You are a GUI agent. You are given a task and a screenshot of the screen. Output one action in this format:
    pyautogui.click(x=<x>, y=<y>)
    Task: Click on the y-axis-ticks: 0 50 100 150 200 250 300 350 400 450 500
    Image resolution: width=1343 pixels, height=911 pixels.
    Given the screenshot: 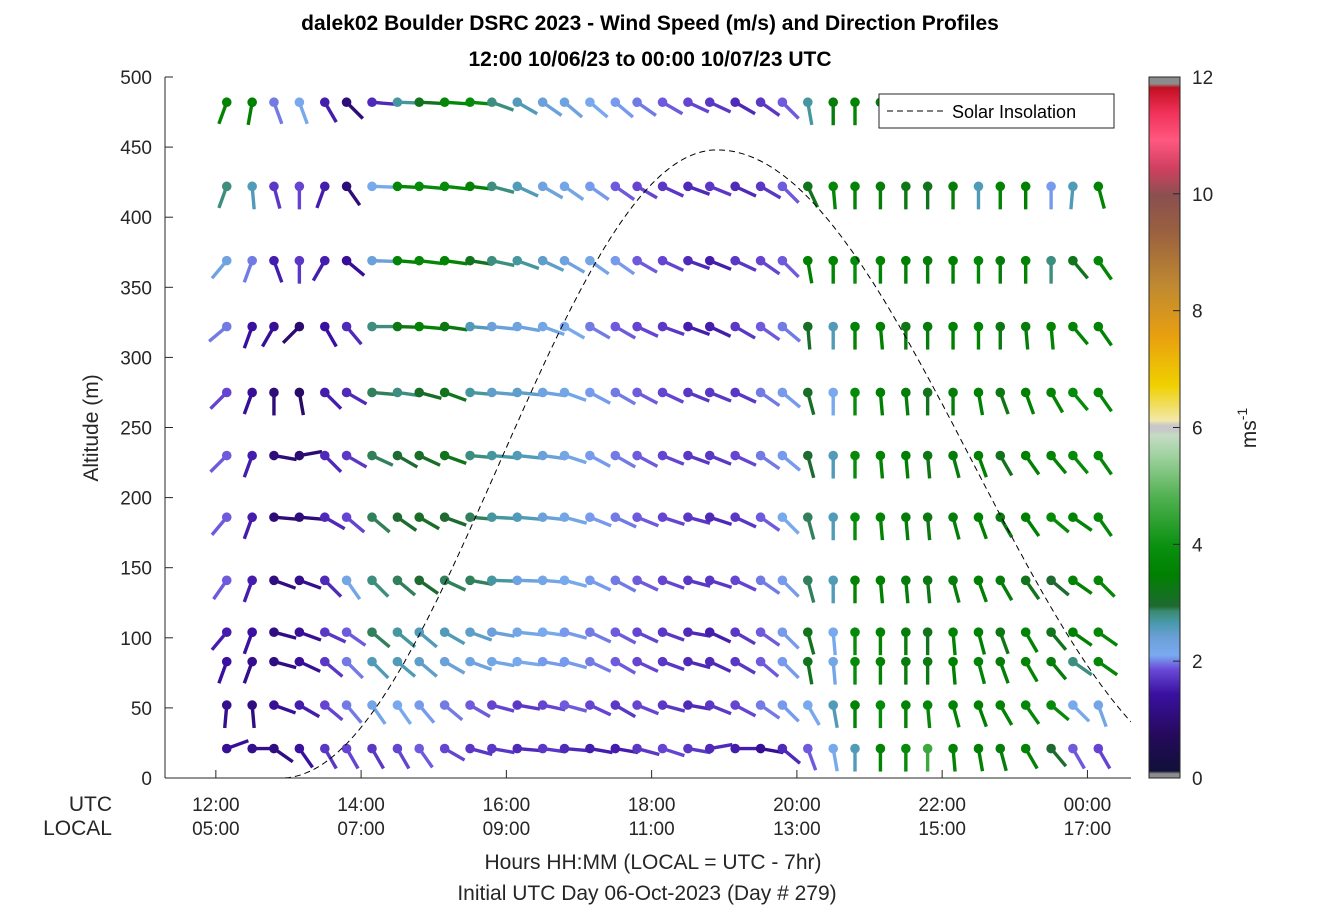 What is the action you would take?
    pyautogui.click(x=146, y=429)
    